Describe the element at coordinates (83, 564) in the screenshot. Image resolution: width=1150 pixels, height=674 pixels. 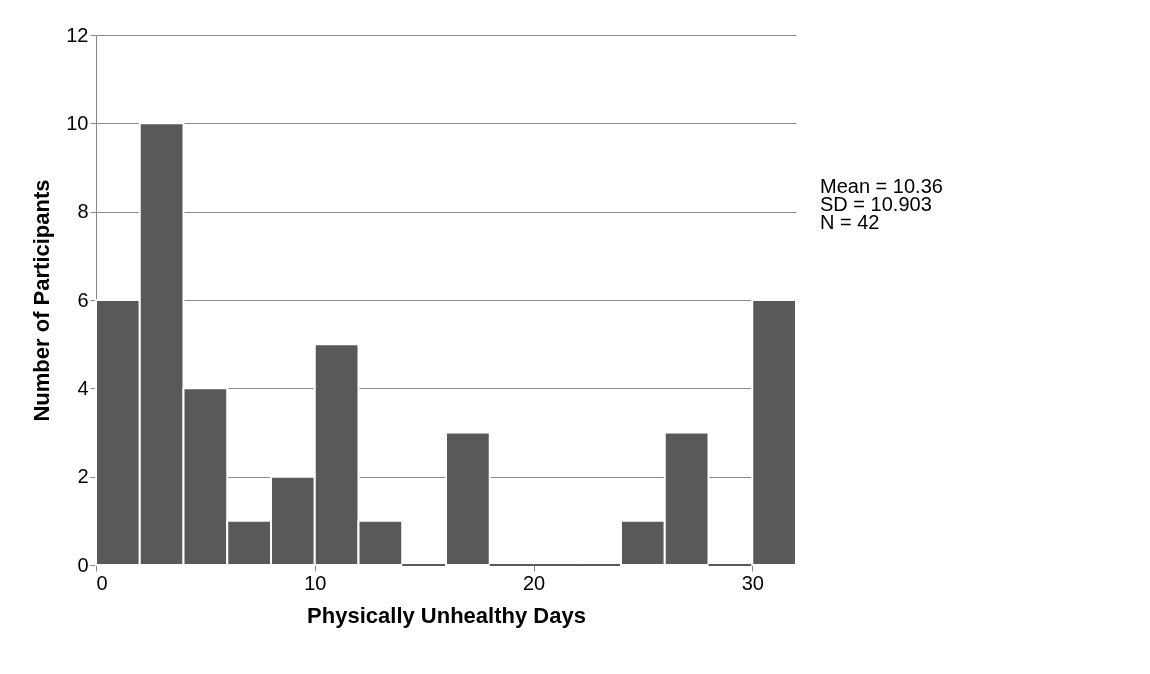
I see `y-tick-label: 0` at that location.